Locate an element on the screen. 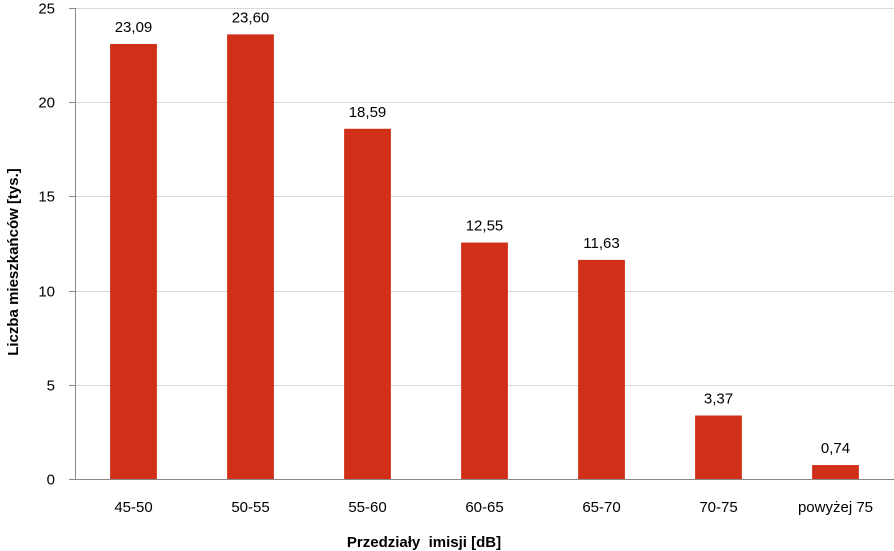 This screenshot has width=894, height=551. x-tick-label: 70-75 is located at coordinates (718, 507).